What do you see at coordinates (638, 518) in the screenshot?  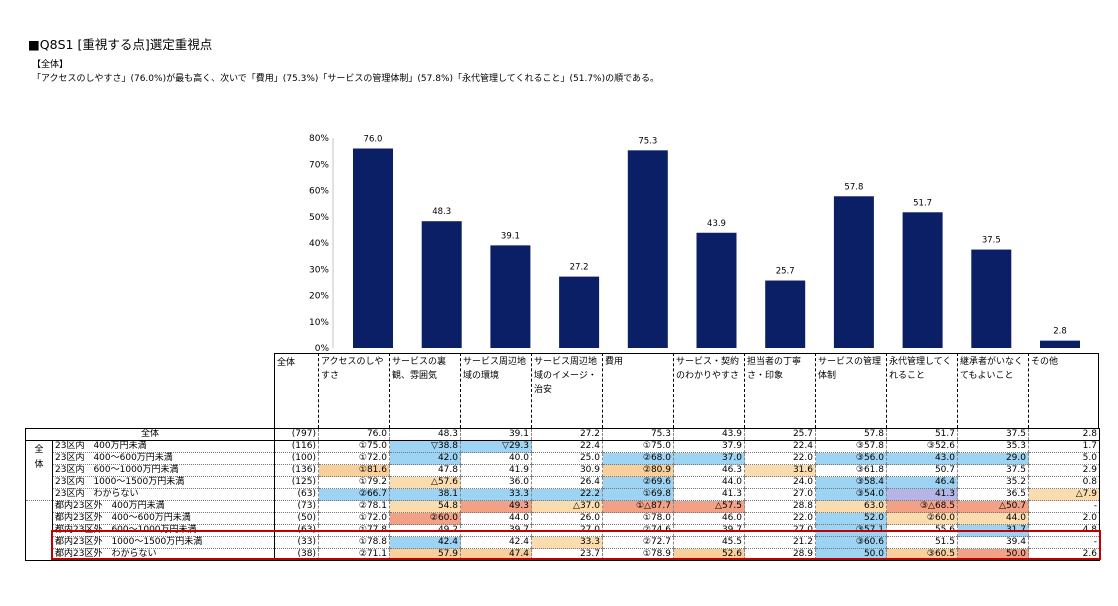 I see `table-cell: ①78.0` at bounding box center [638, 518].